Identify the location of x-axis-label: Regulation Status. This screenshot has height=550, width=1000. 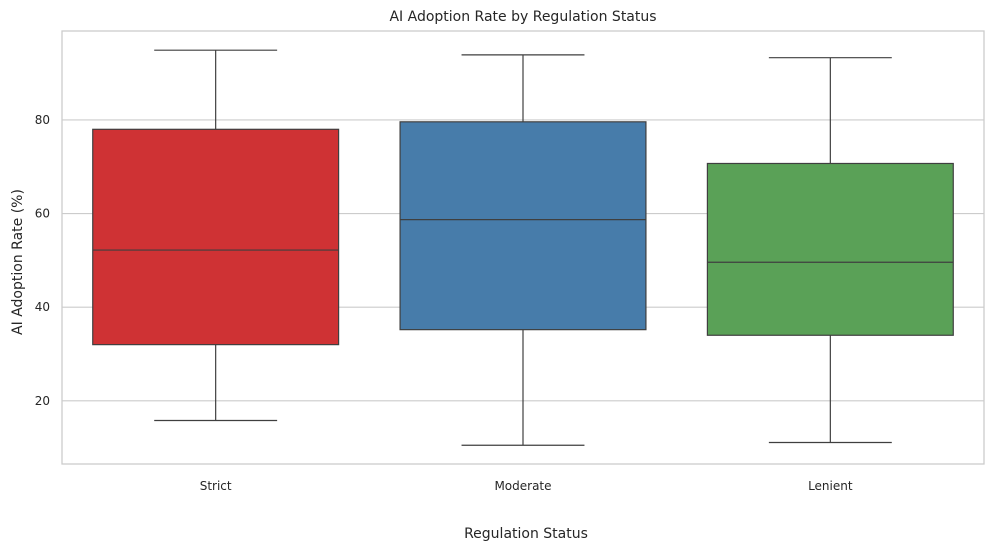
(526, 534).